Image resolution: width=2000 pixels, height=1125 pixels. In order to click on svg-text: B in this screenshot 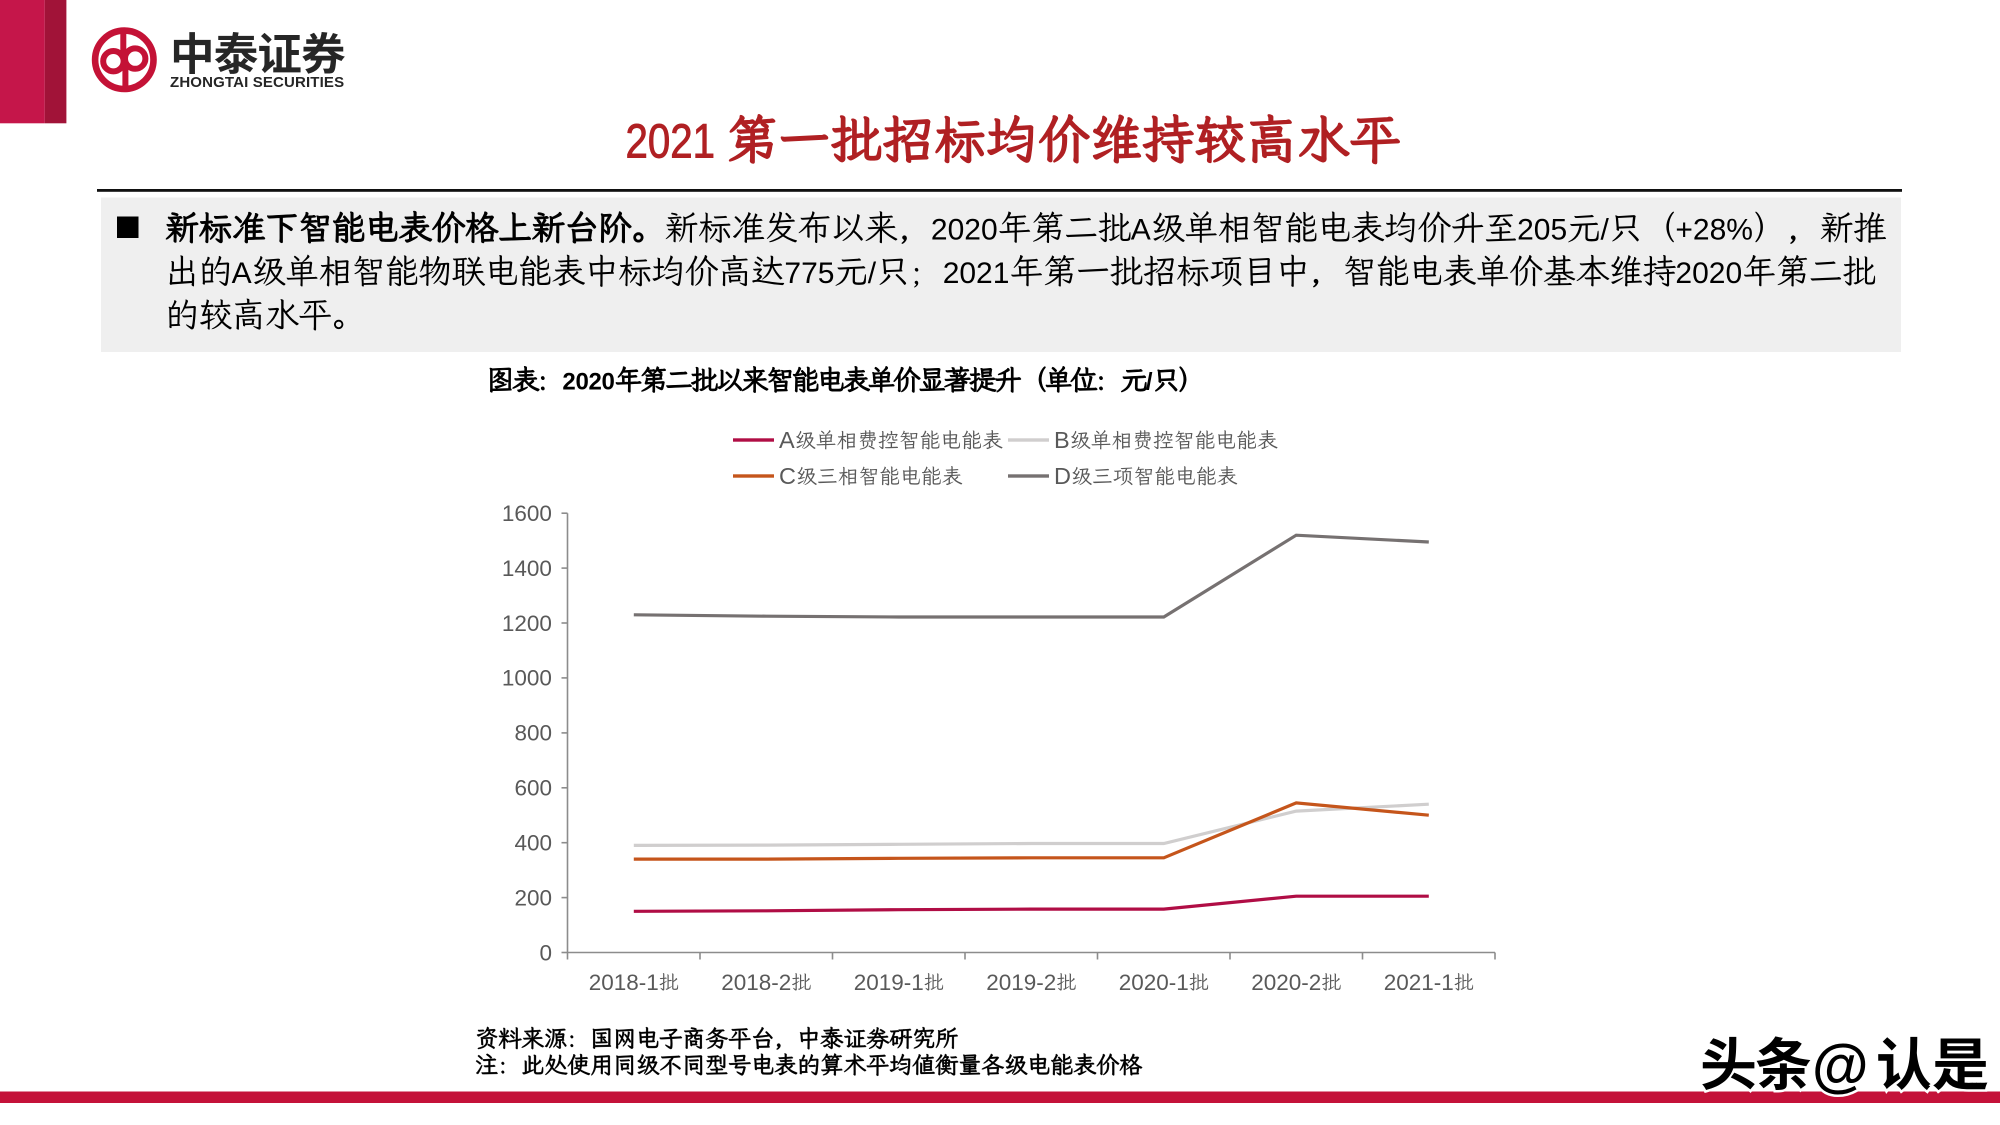, I will do `click(1062, 440)`.